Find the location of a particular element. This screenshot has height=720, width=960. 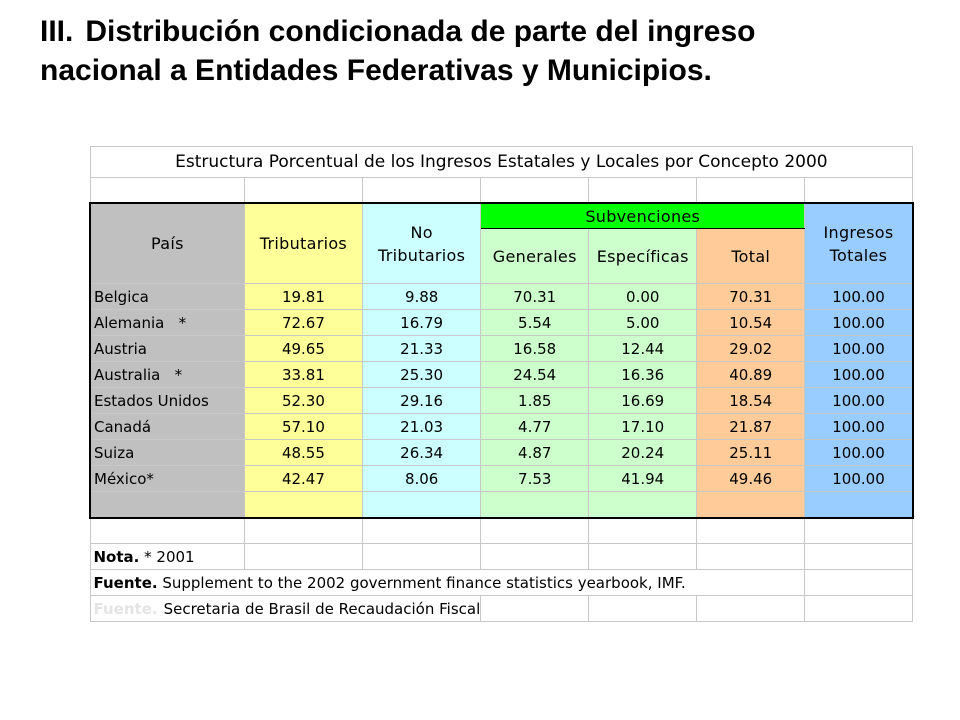

cell-total: 49.46 is located at coordinates (751, 478).